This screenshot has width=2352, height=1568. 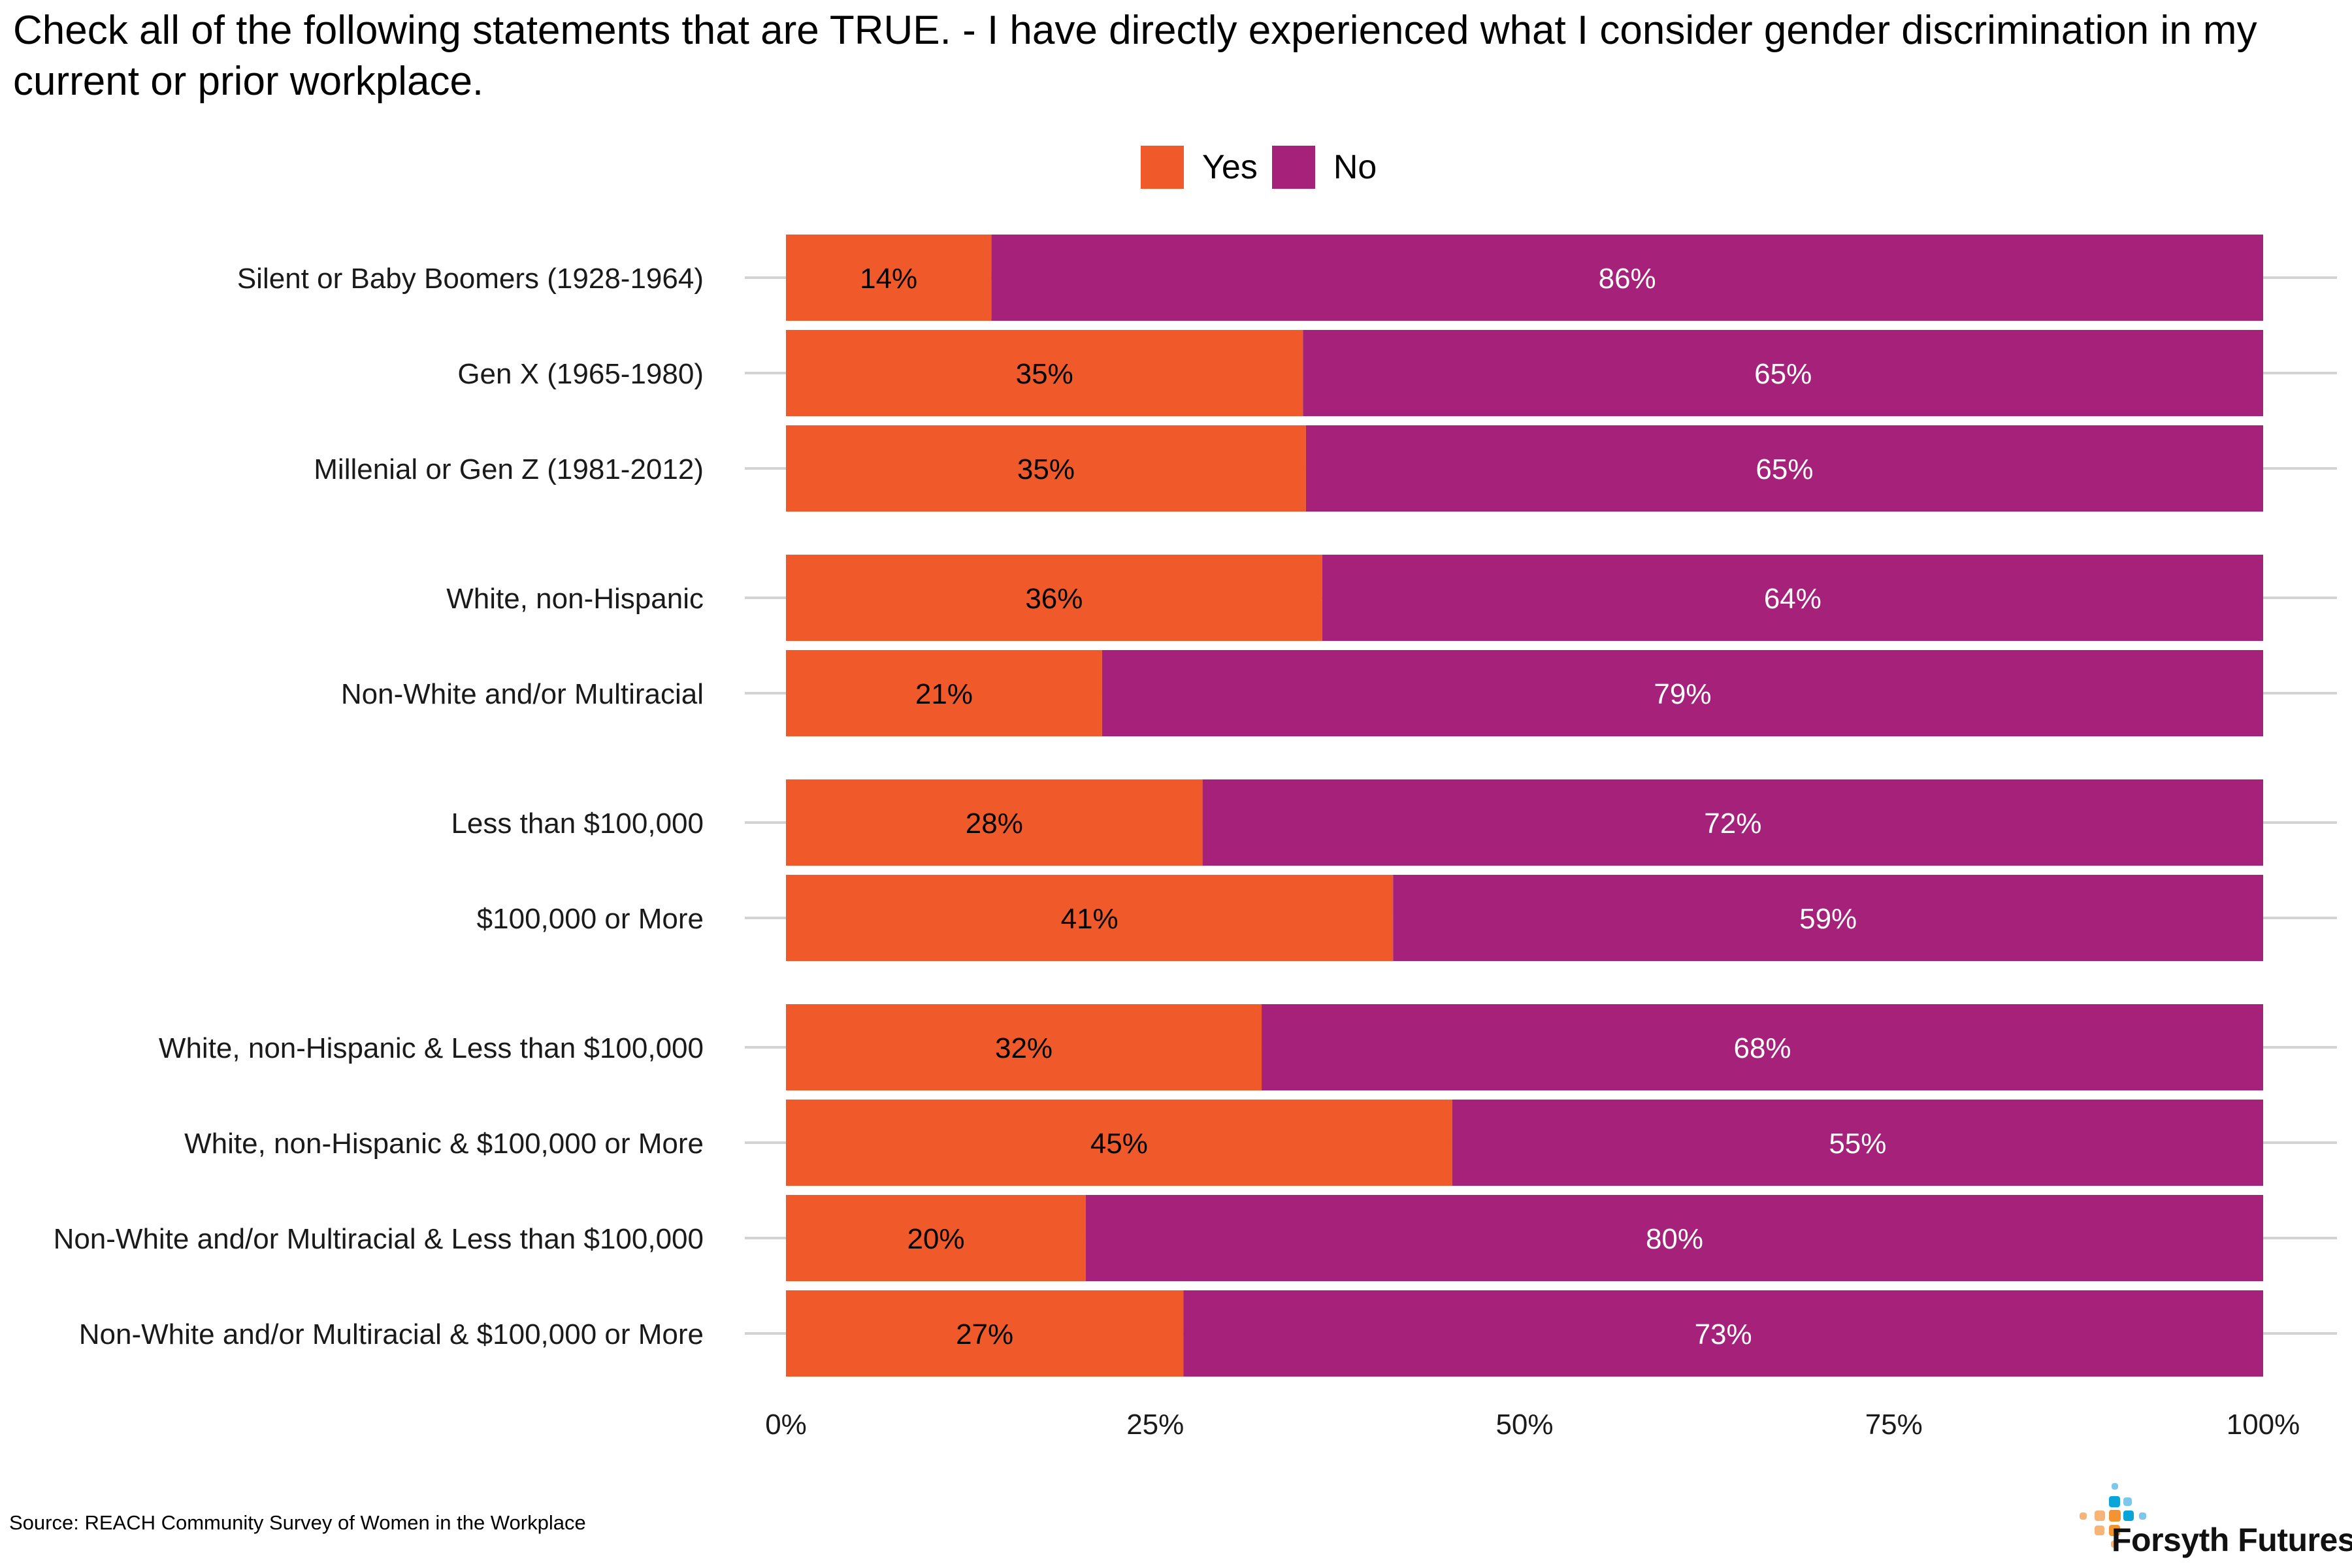 I want to click on bar-label-yes: 41%, so click(x=1090, y=919).